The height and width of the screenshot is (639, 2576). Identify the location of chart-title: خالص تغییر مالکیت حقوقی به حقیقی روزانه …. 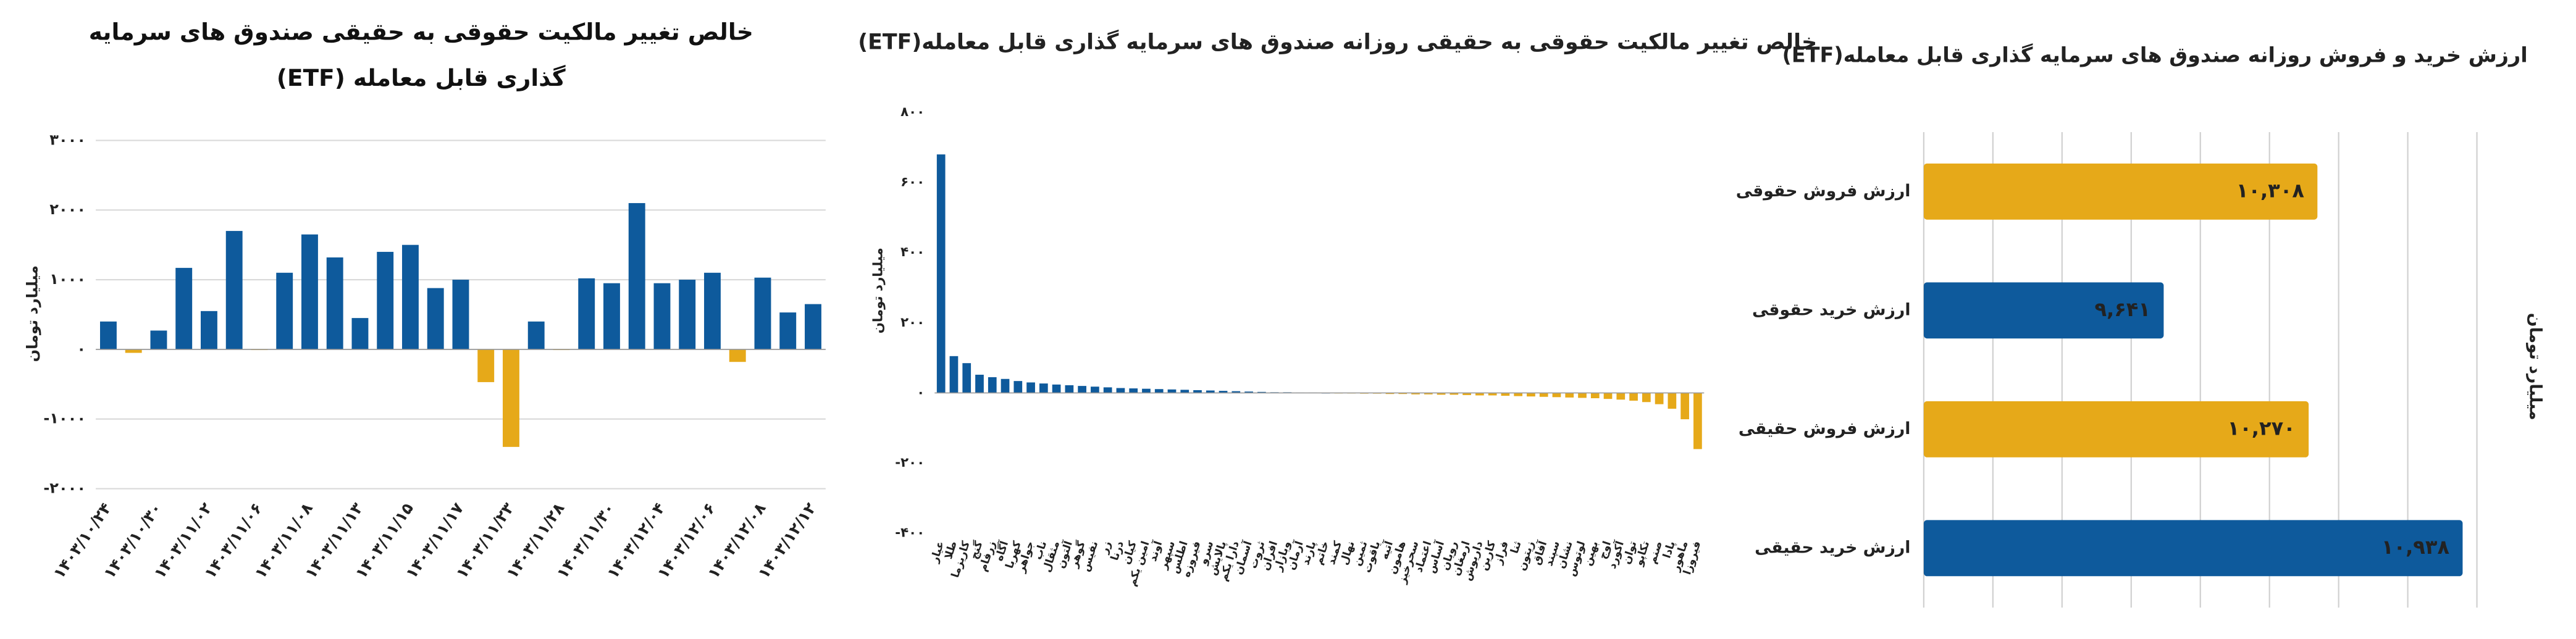
(1337, 42).